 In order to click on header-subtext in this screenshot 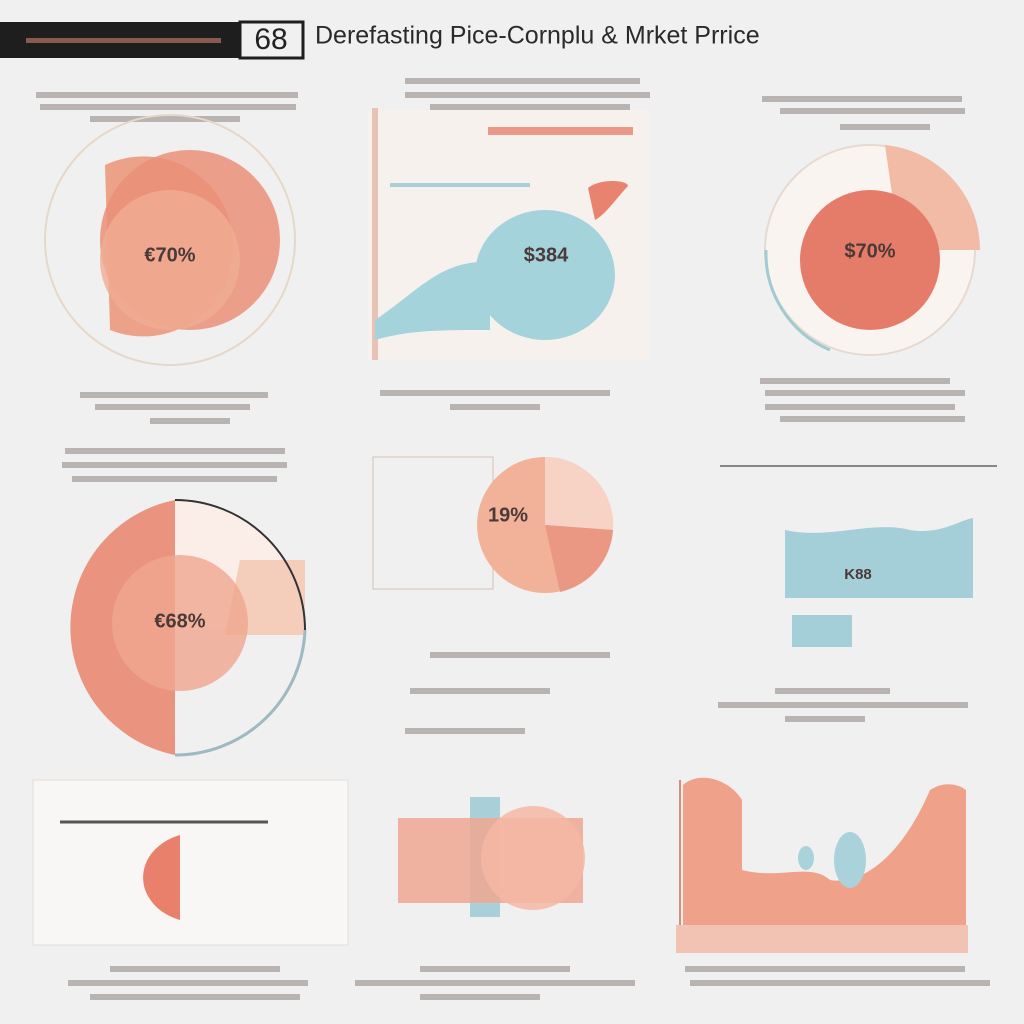, I will do `click(123, 40)`.